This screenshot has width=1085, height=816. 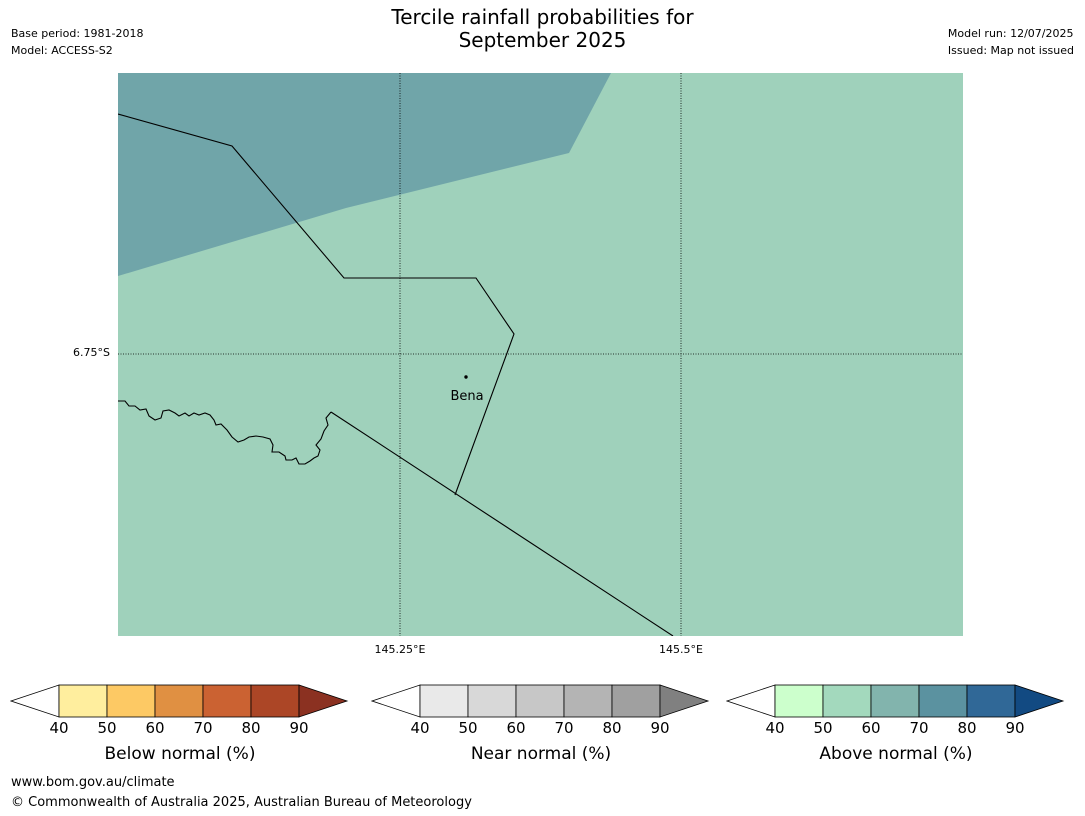 I want to click on near-tick-label: 90, so click(x=660, y=728).